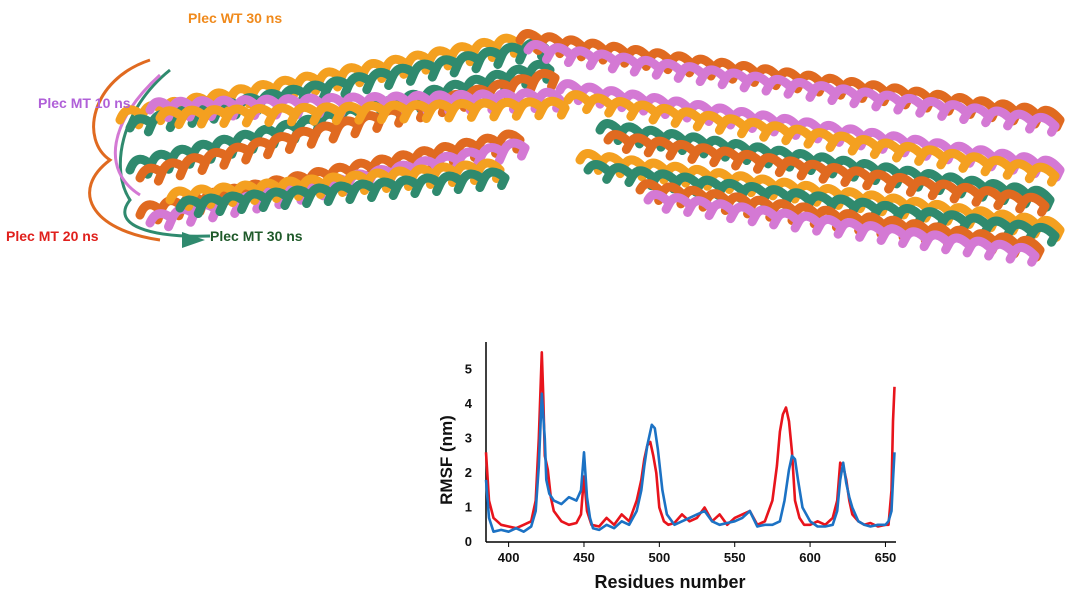  What do you see at coordinates (235, 18) in the screenshot?
I see `label-plec-wt-30ns: Plec WT 30 ns` at bounding box center [235, 18].